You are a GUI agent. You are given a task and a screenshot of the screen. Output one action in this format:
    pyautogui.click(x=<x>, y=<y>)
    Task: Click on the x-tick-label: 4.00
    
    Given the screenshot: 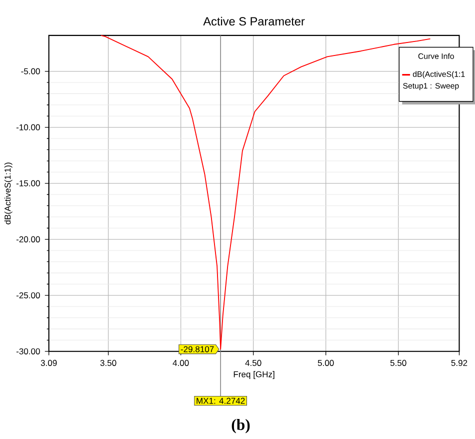 What is the action you would take?
    pyautogui.click(x=180, y=363)
    